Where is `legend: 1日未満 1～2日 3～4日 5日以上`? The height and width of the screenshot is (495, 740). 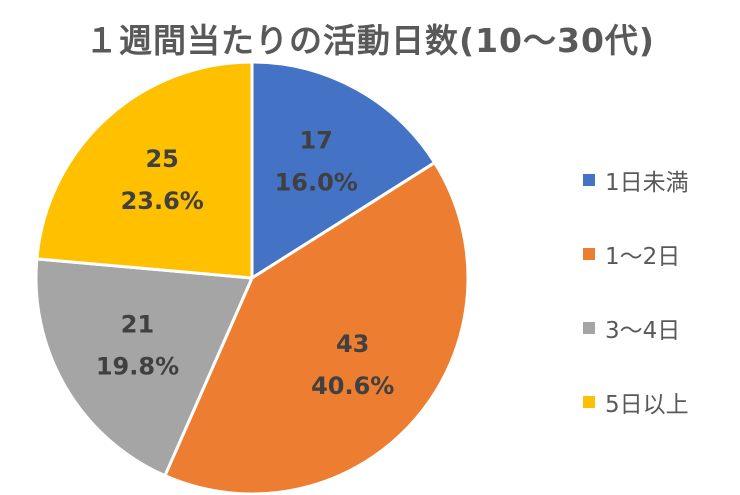 legend: 1日未満 1～2日 3～4日 5日以上 is located at coordinates (636, 313).